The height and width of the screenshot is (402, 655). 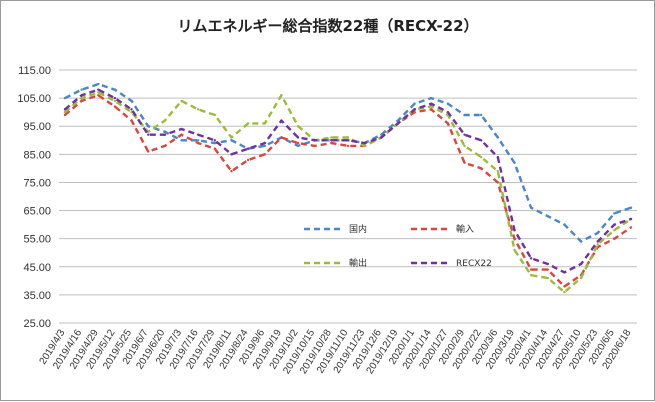 I want to click on y-tick-label: 115.00, so click(x=34, y=71).